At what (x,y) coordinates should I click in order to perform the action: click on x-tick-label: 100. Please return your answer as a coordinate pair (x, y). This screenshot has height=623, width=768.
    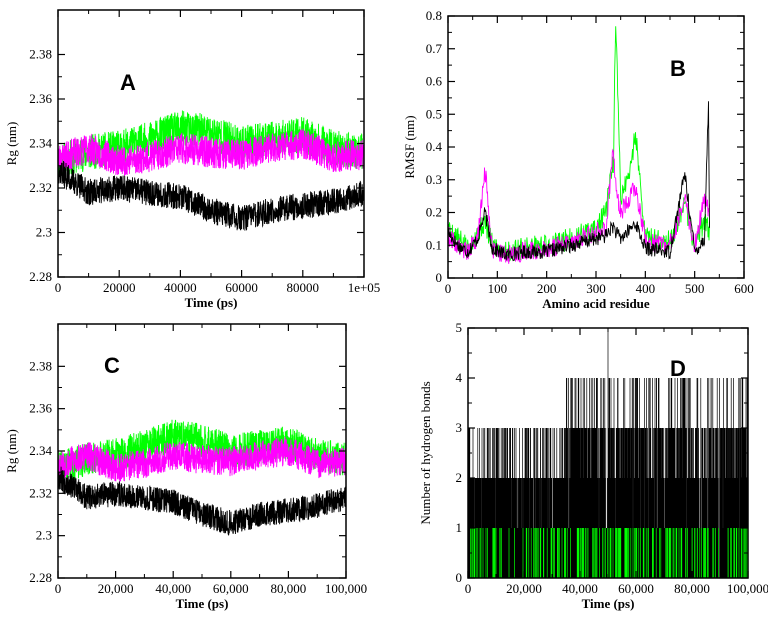
    Looking at the image, I should click on (498, 288).